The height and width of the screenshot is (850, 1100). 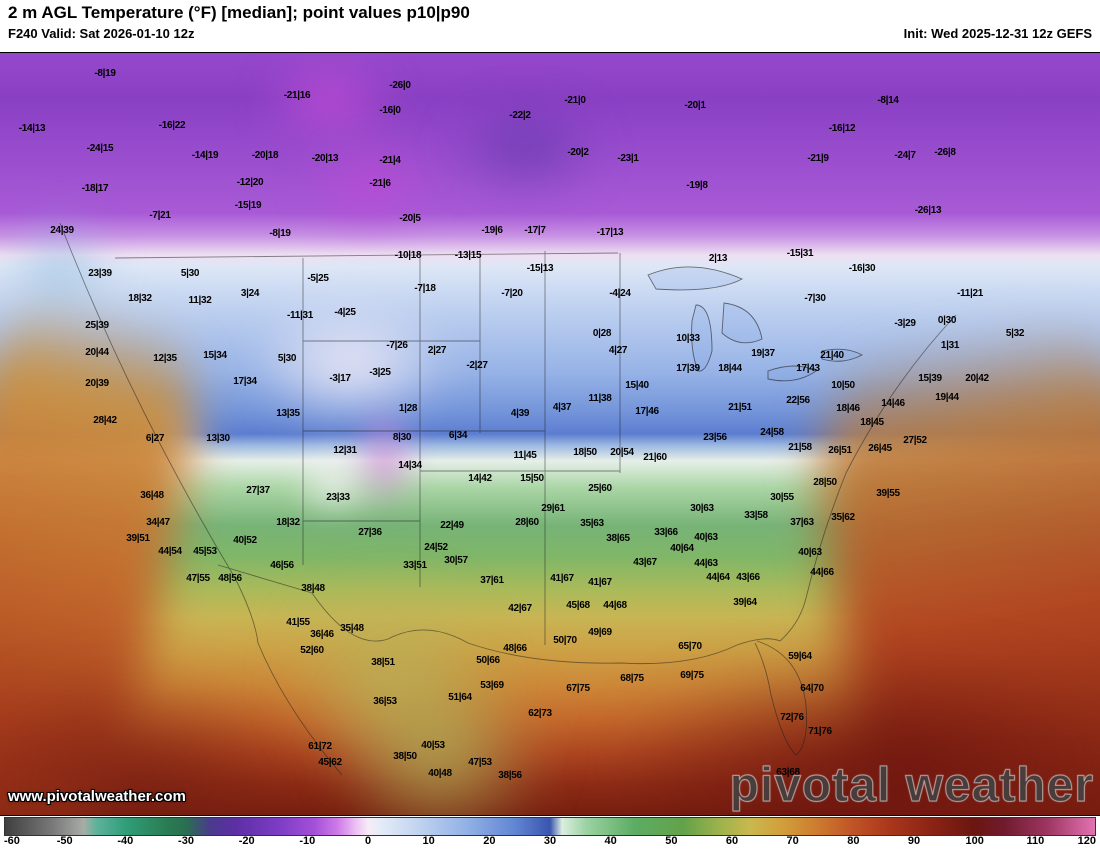 I want to click on colorbar-tick-label: -30, so click(x=186, y=841).